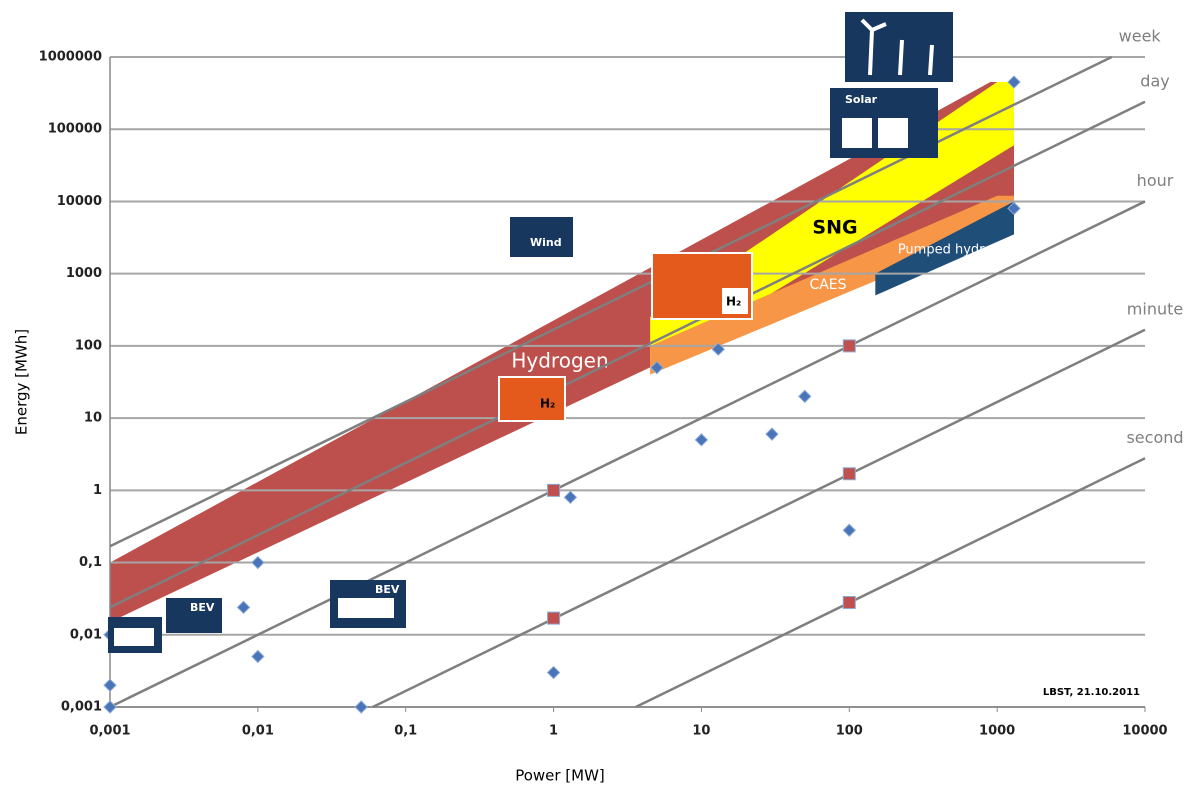  I want to click on icon-wind-small: Wind, so click(541, 237).